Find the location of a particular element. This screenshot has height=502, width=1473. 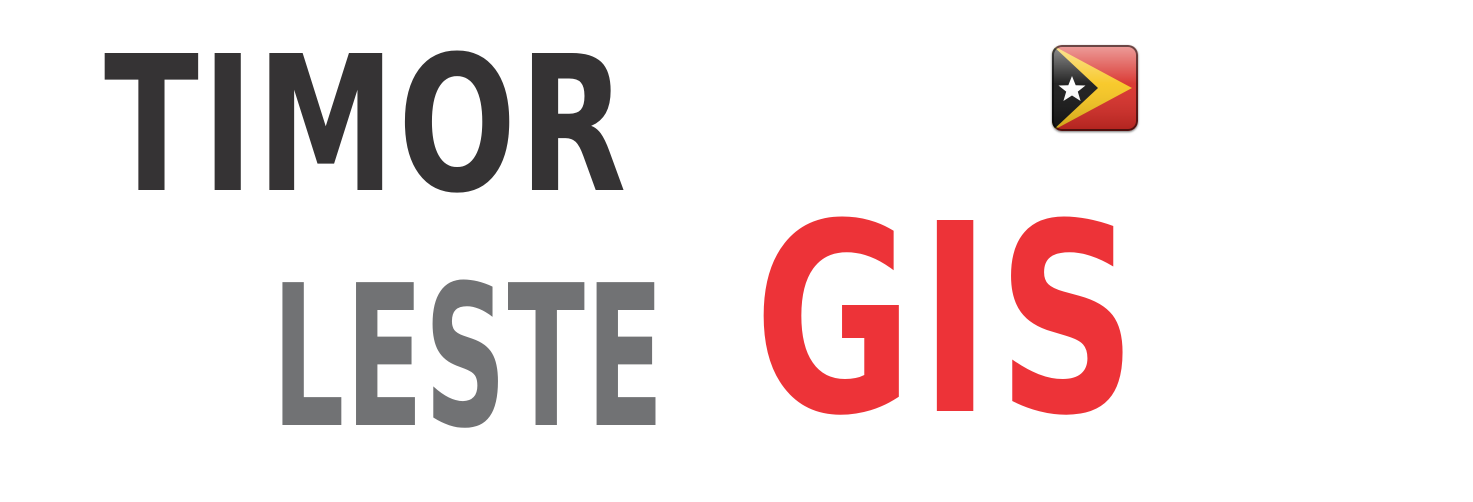

flag-gloss is located at coordinates (1095, 88).